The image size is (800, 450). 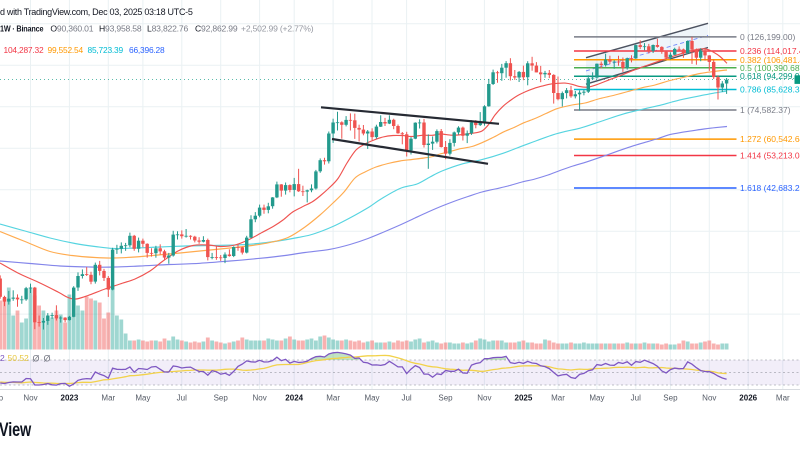 What do you see at coordinates (770, 68) in the screenshot?
I see `svg-text: 0.5 (100,390.68)` at bounding box center [770, 68].